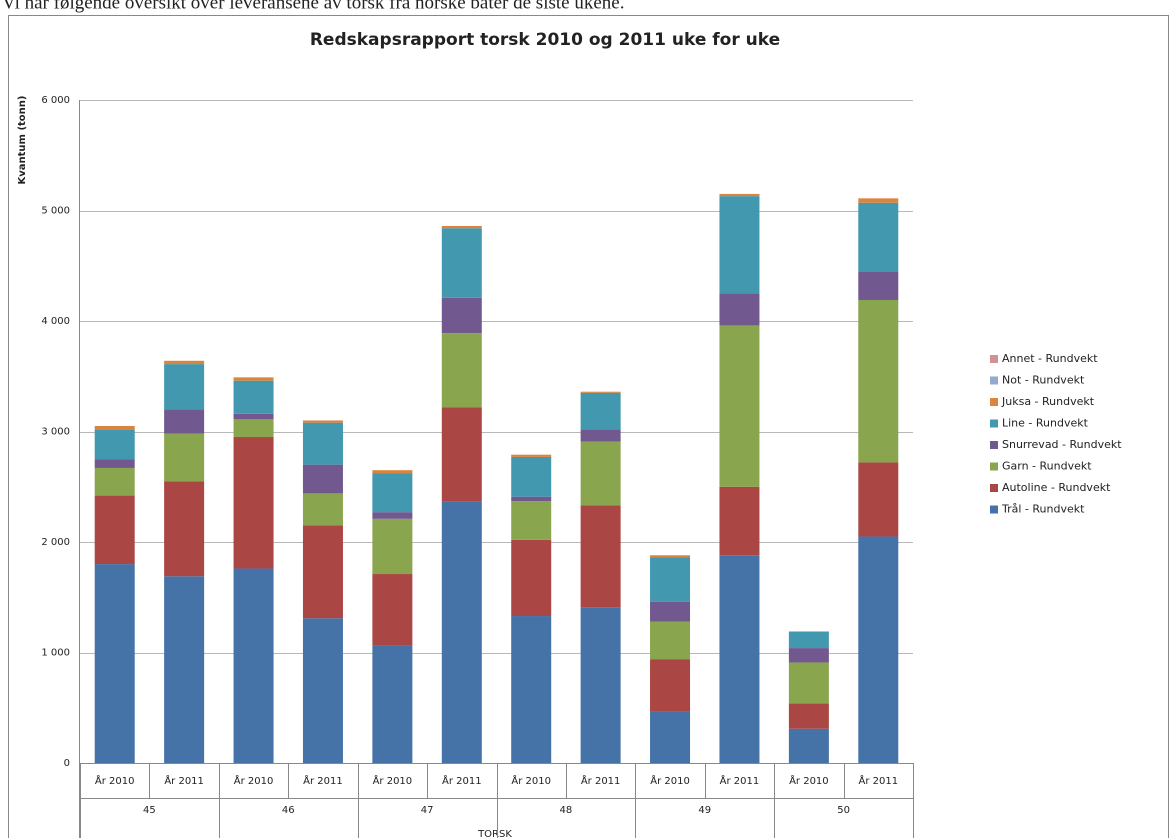 Image resolution: width=1170 pixels, height=838 pixels. Describe the element at coordinates (1047, 466) in the screenshot. I see `legend-label: Garn - Rundvekt` at that location.